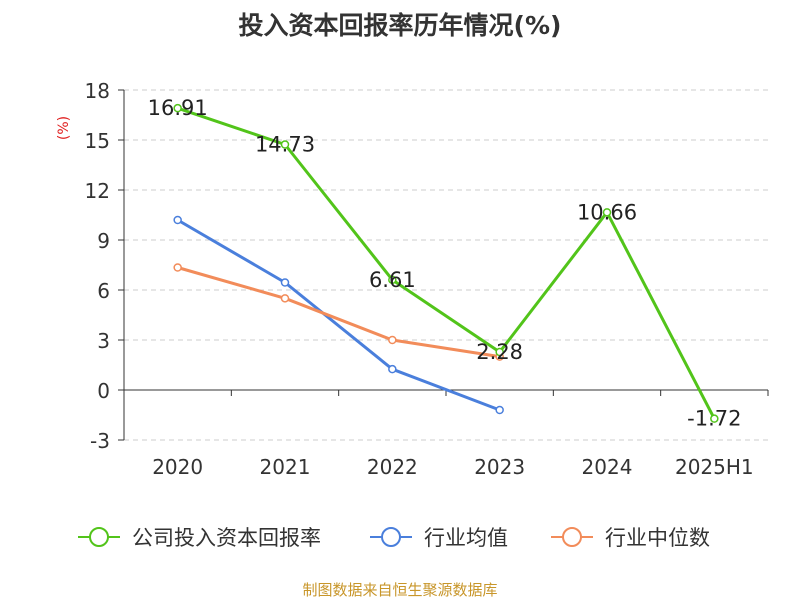 The height and width of the screenshot is (600, 800). I want to click on y-tick-label: 15, so click(97, 141).